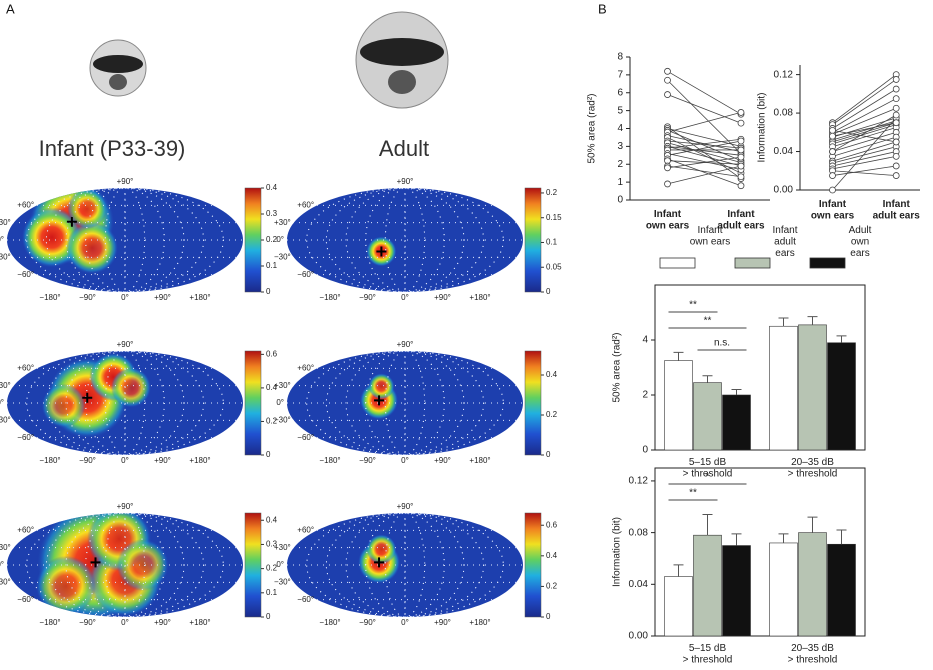  Describe the element at coordinates (282, 385) in the screenshot. I see `lat-label: +30°` at that location.